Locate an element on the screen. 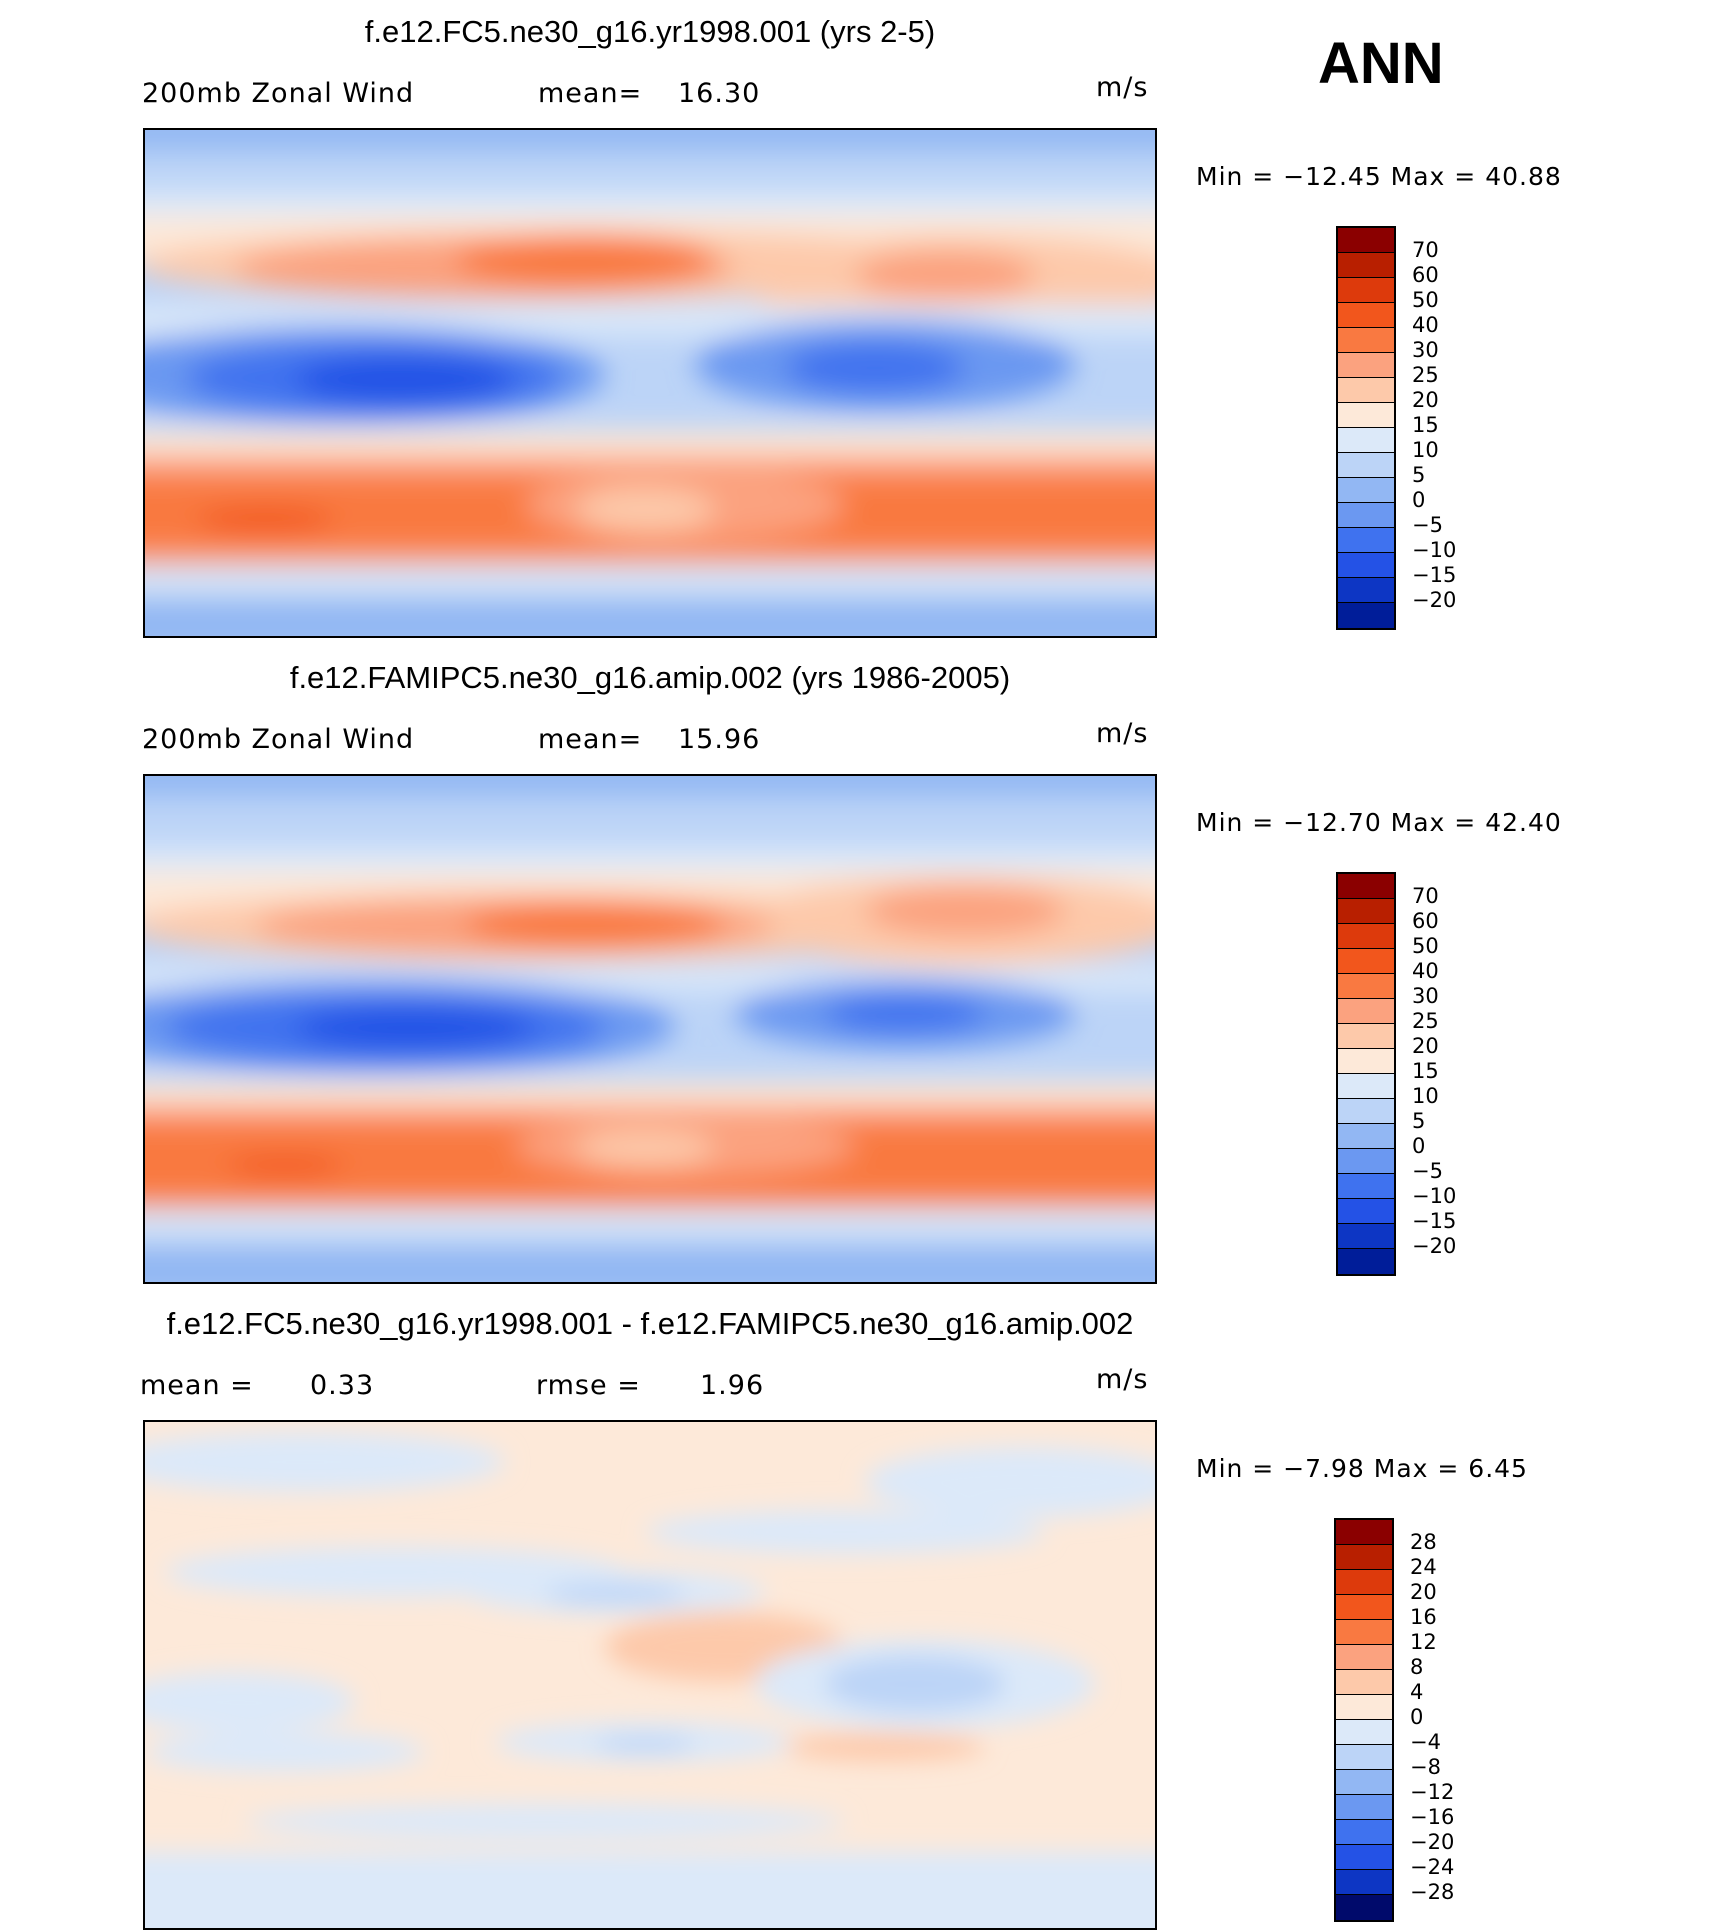  colorbar-tick-label: 12 is located at coordinates (1423, 1642).